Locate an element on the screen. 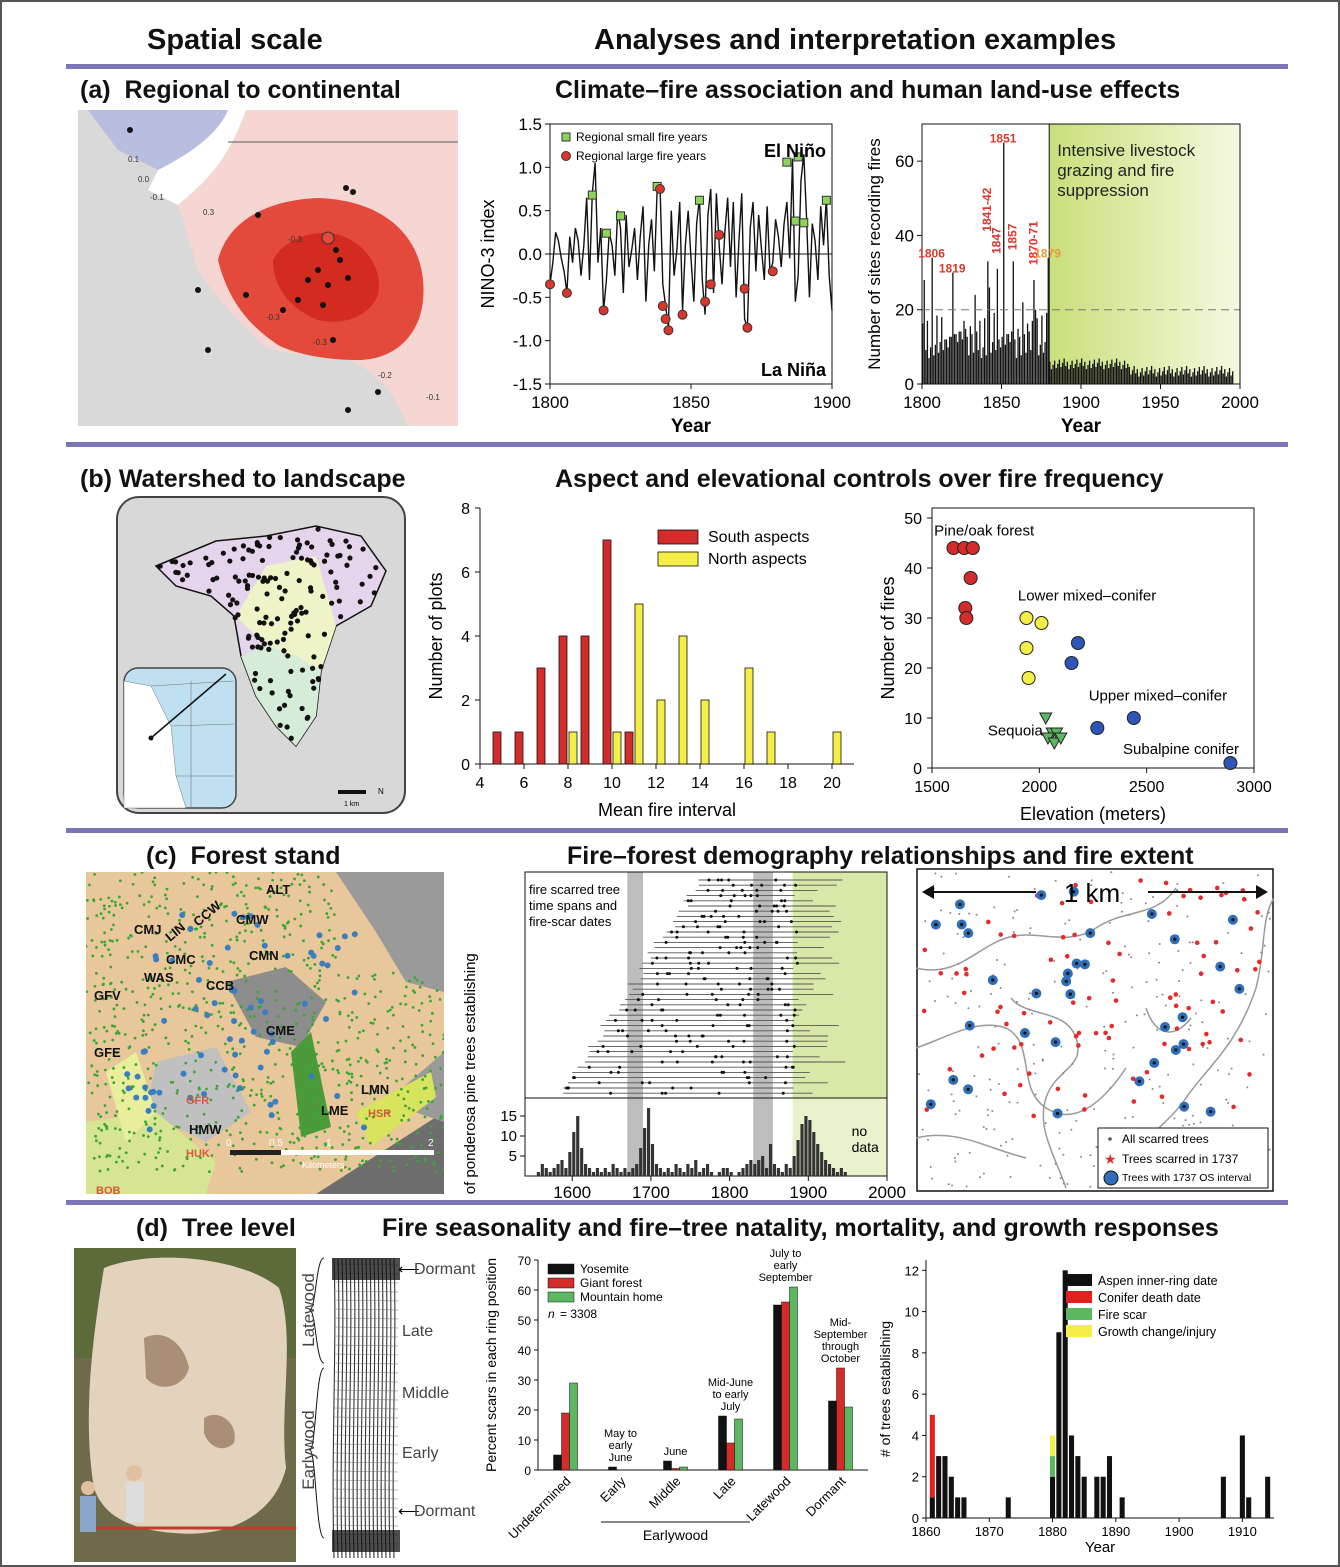  scale-tick: 0 is located at coordinates (229, 1143).